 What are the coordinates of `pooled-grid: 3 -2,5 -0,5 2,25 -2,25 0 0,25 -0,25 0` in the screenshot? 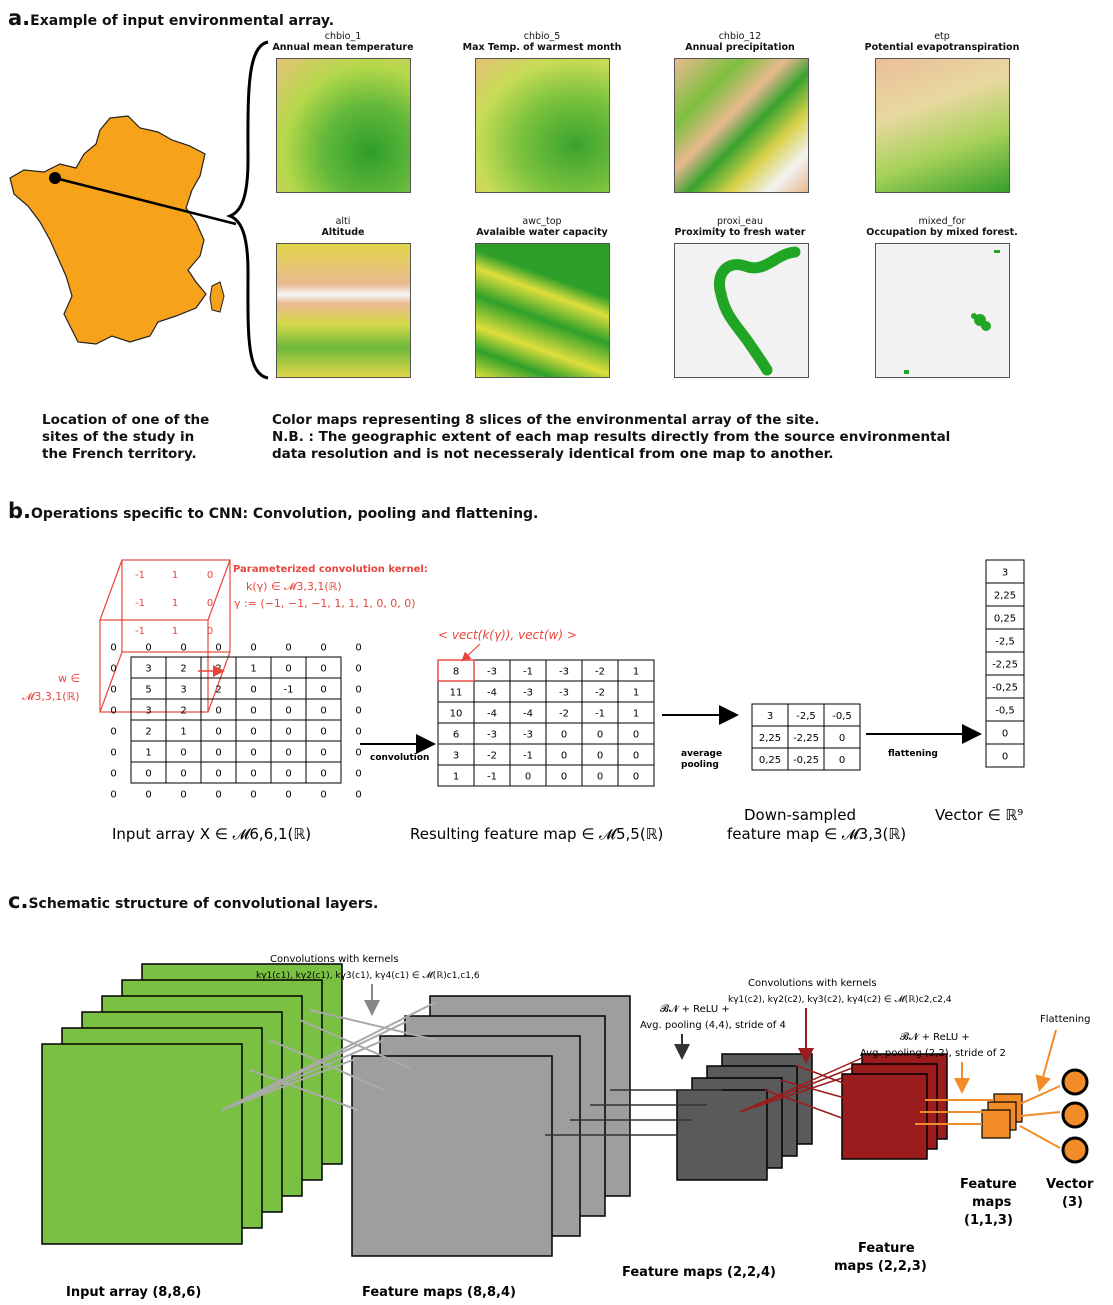 It's located at (806, 737).